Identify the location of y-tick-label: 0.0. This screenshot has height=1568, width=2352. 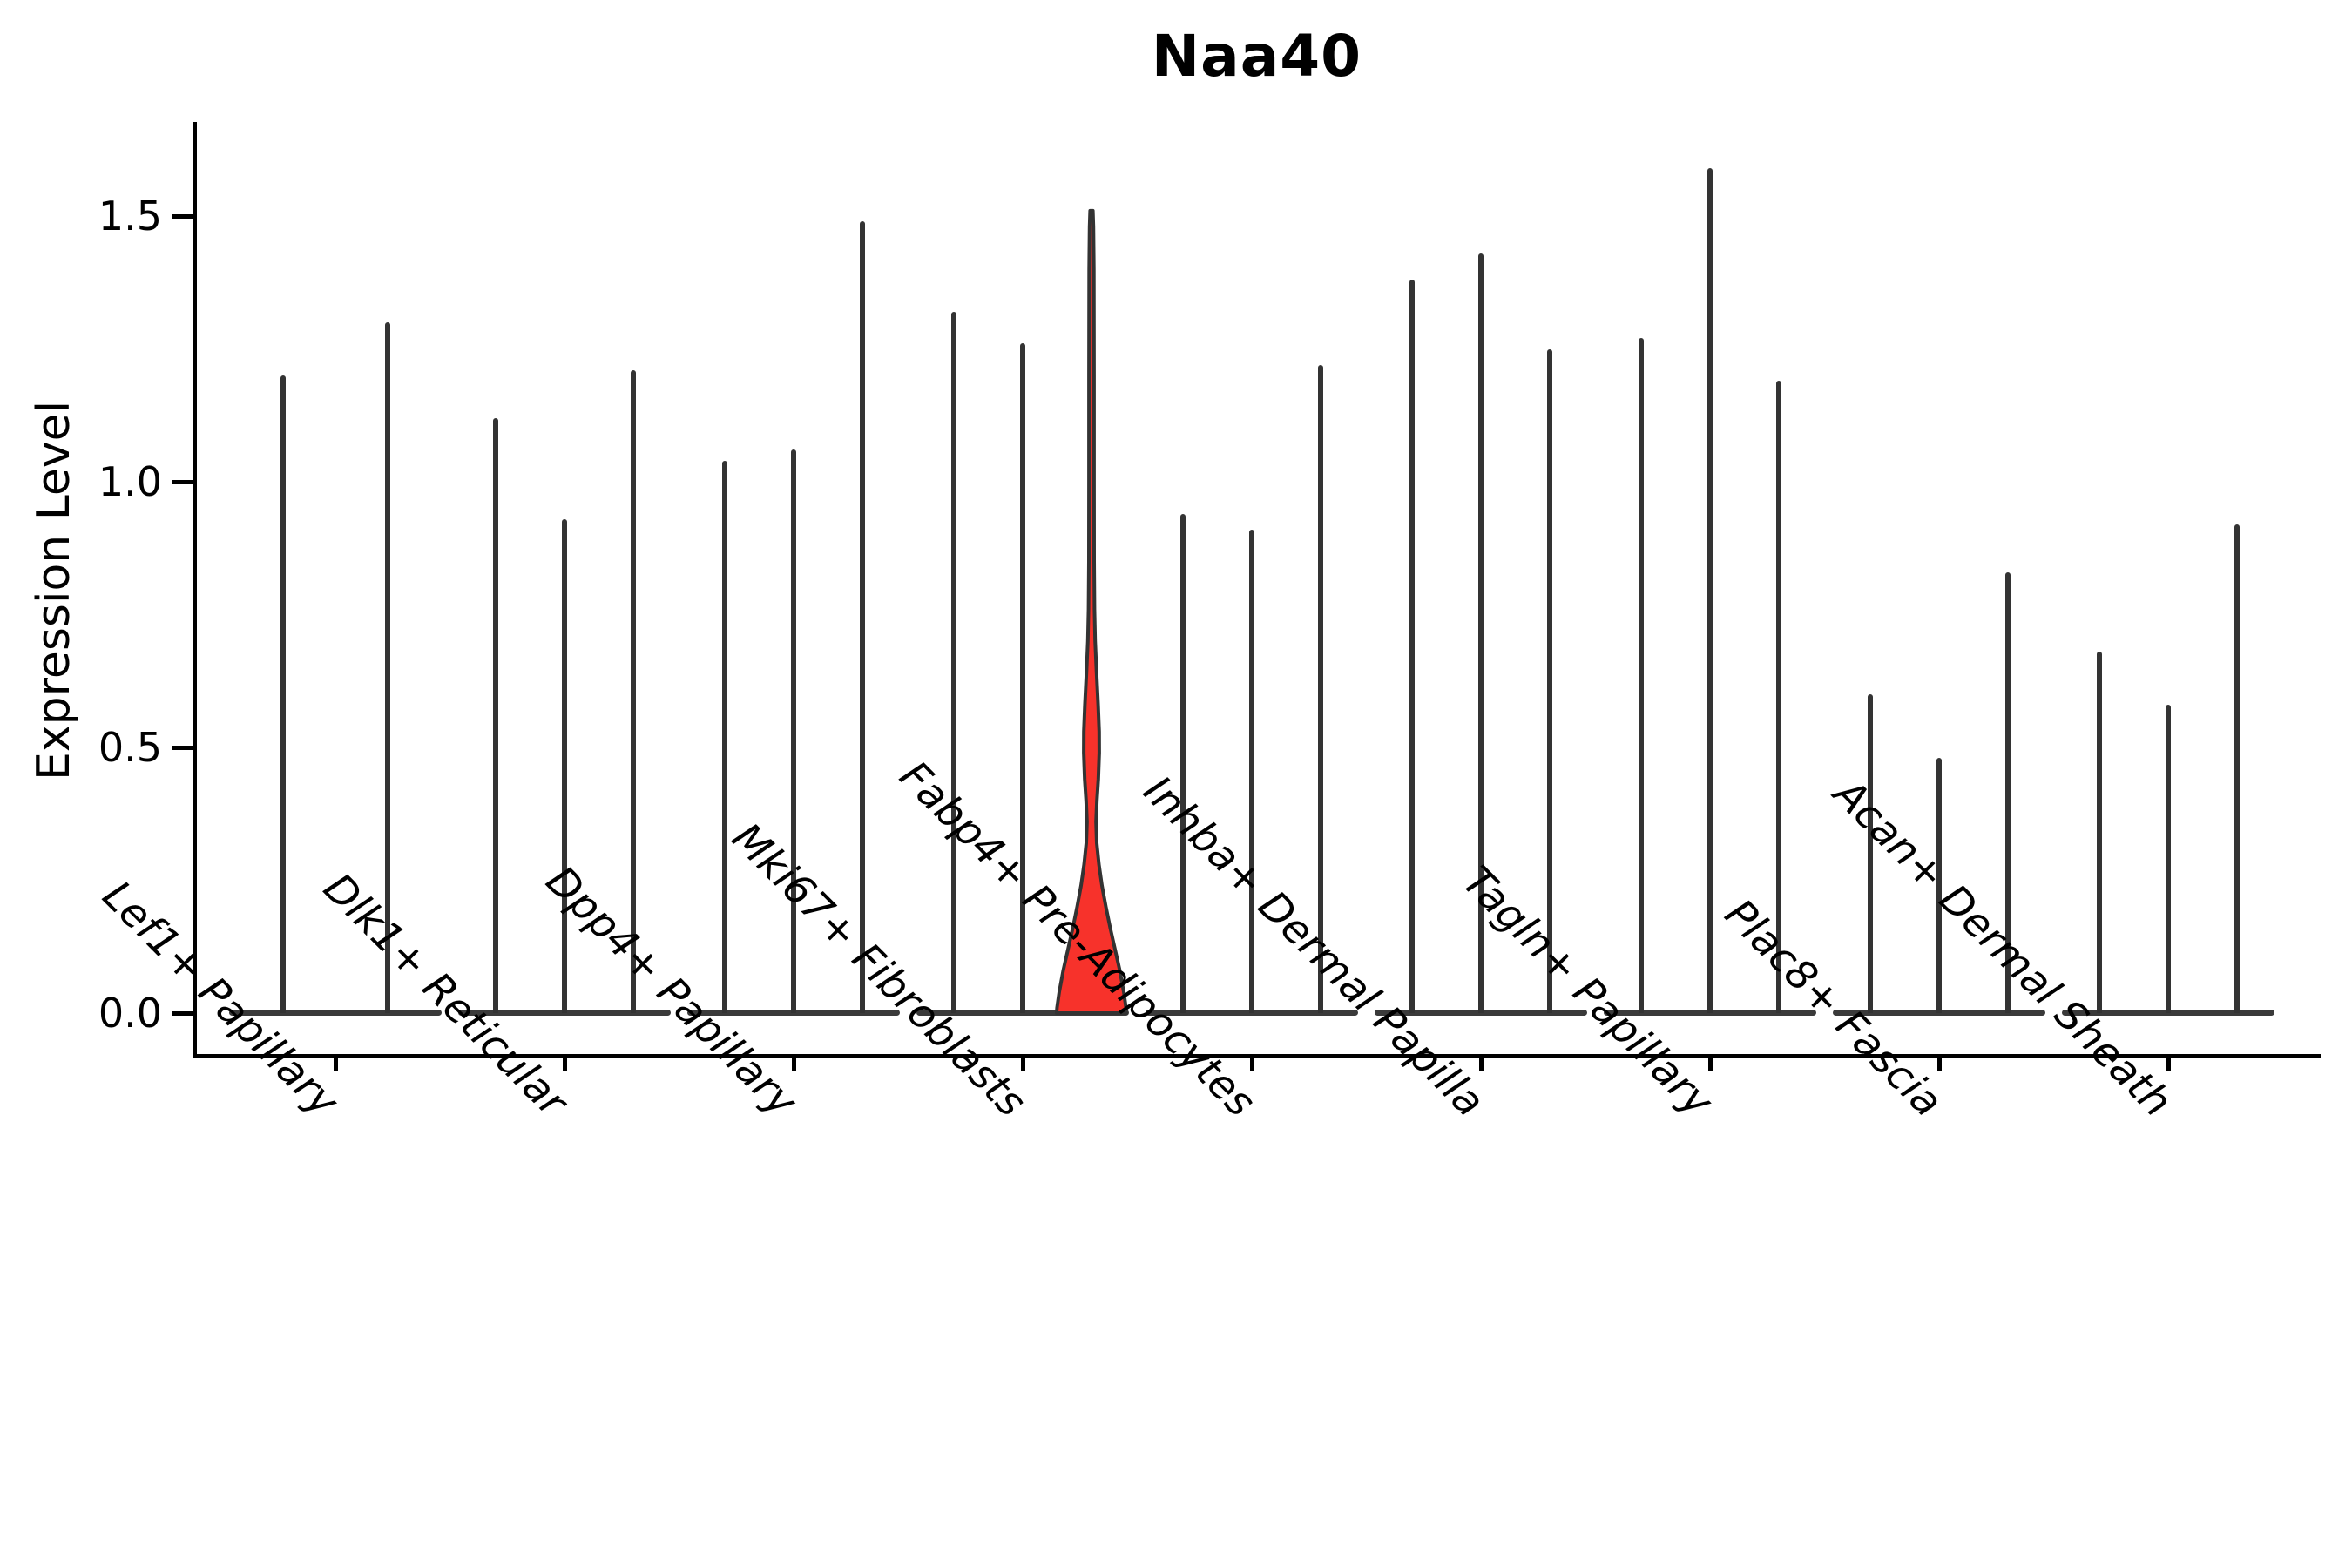
(130, 1014).